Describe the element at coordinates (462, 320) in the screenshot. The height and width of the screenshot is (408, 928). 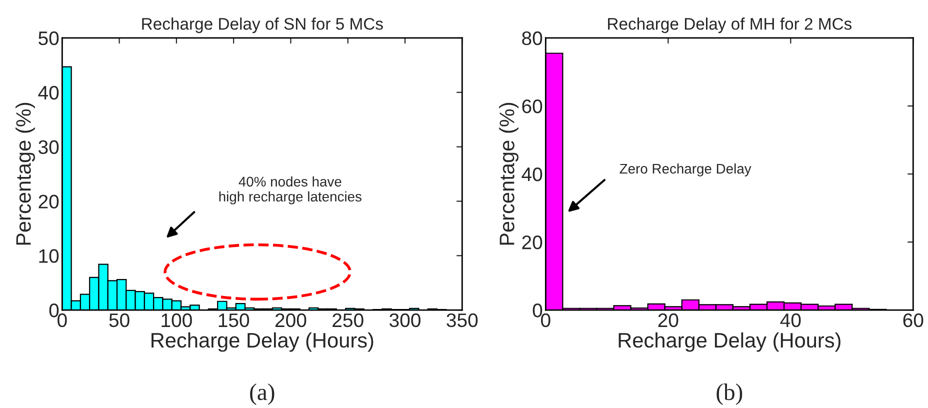
I see `x-tick-label: 350` at that location.